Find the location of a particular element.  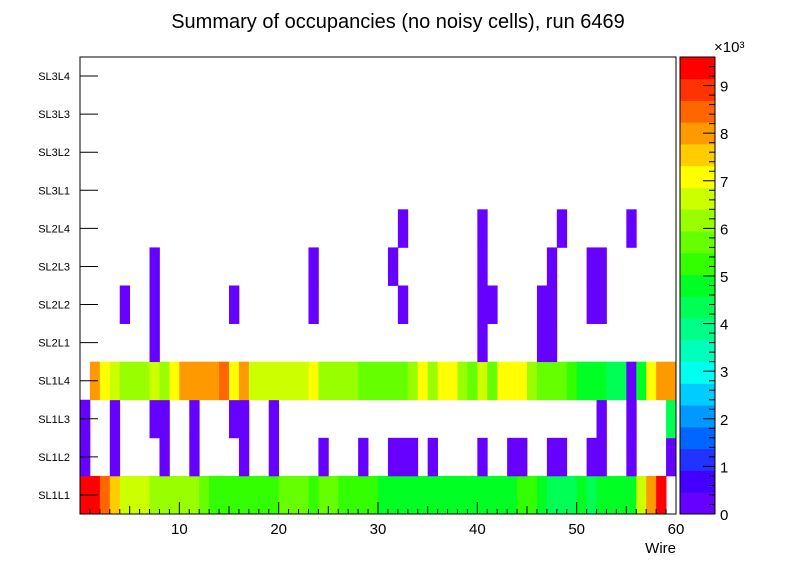

color-scale-label: 9 is located at coordinates (724, 87).